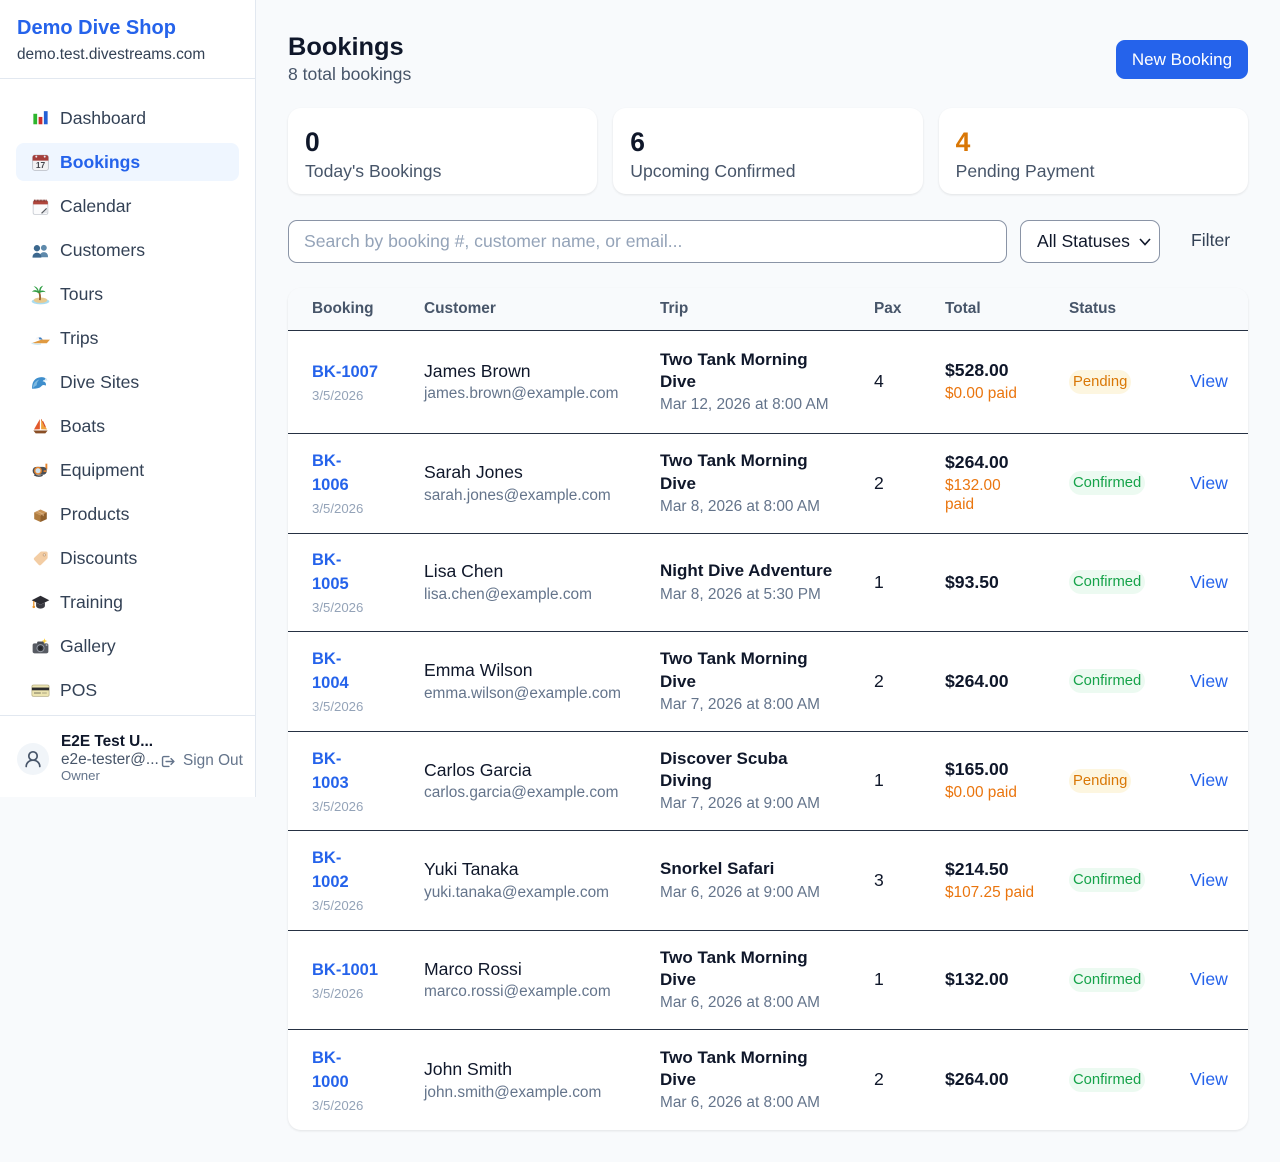 Image resolution: width=1280 pixels, height=1162 pixels. What do you see at coordinates (41, 165) in the screenshot?
I see `svg-text: 17` at bounding box center [41, 165].